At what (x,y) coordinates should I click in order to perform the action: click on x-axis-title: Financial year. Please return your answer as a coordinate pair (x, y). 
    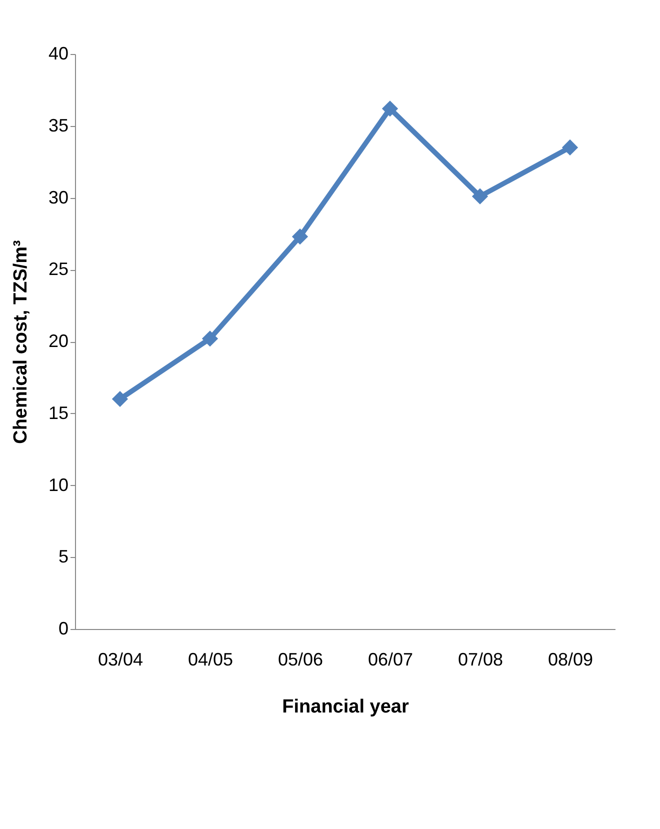
    Looking at the image, I should click on (346, 707).